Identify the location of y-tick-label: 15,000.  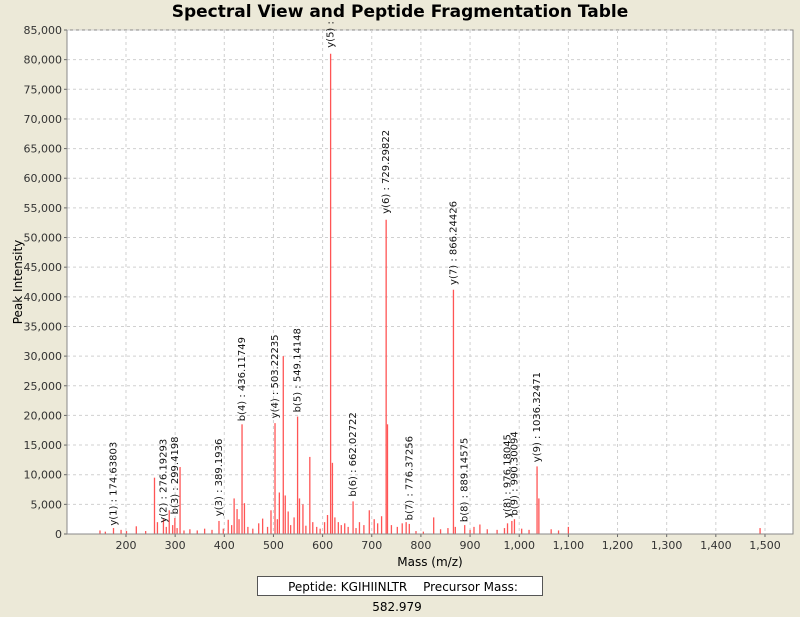
(43, 445).